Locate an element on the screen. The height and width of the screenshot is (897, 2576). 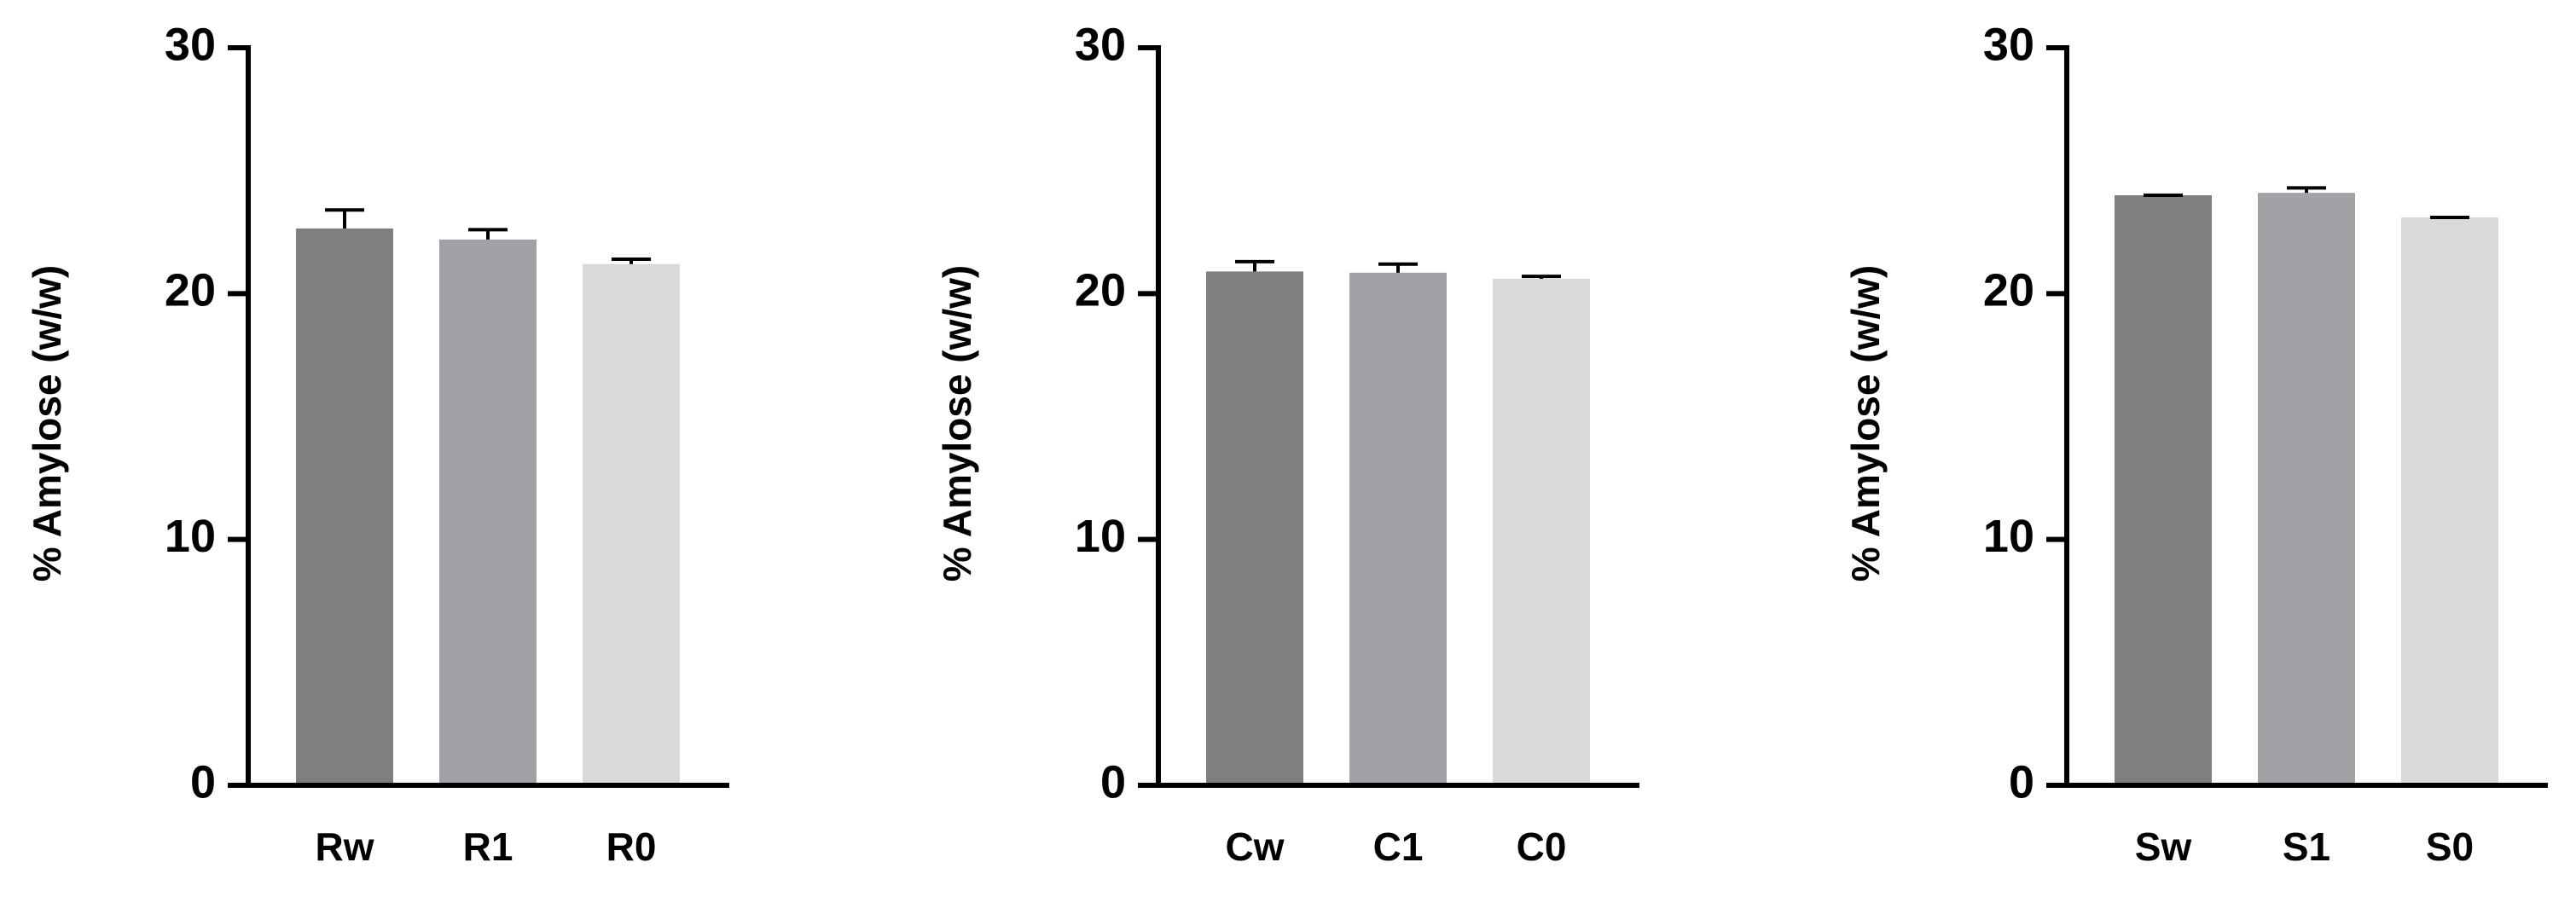
x-tick-label: Sw is located at coordinates (2163, 847).